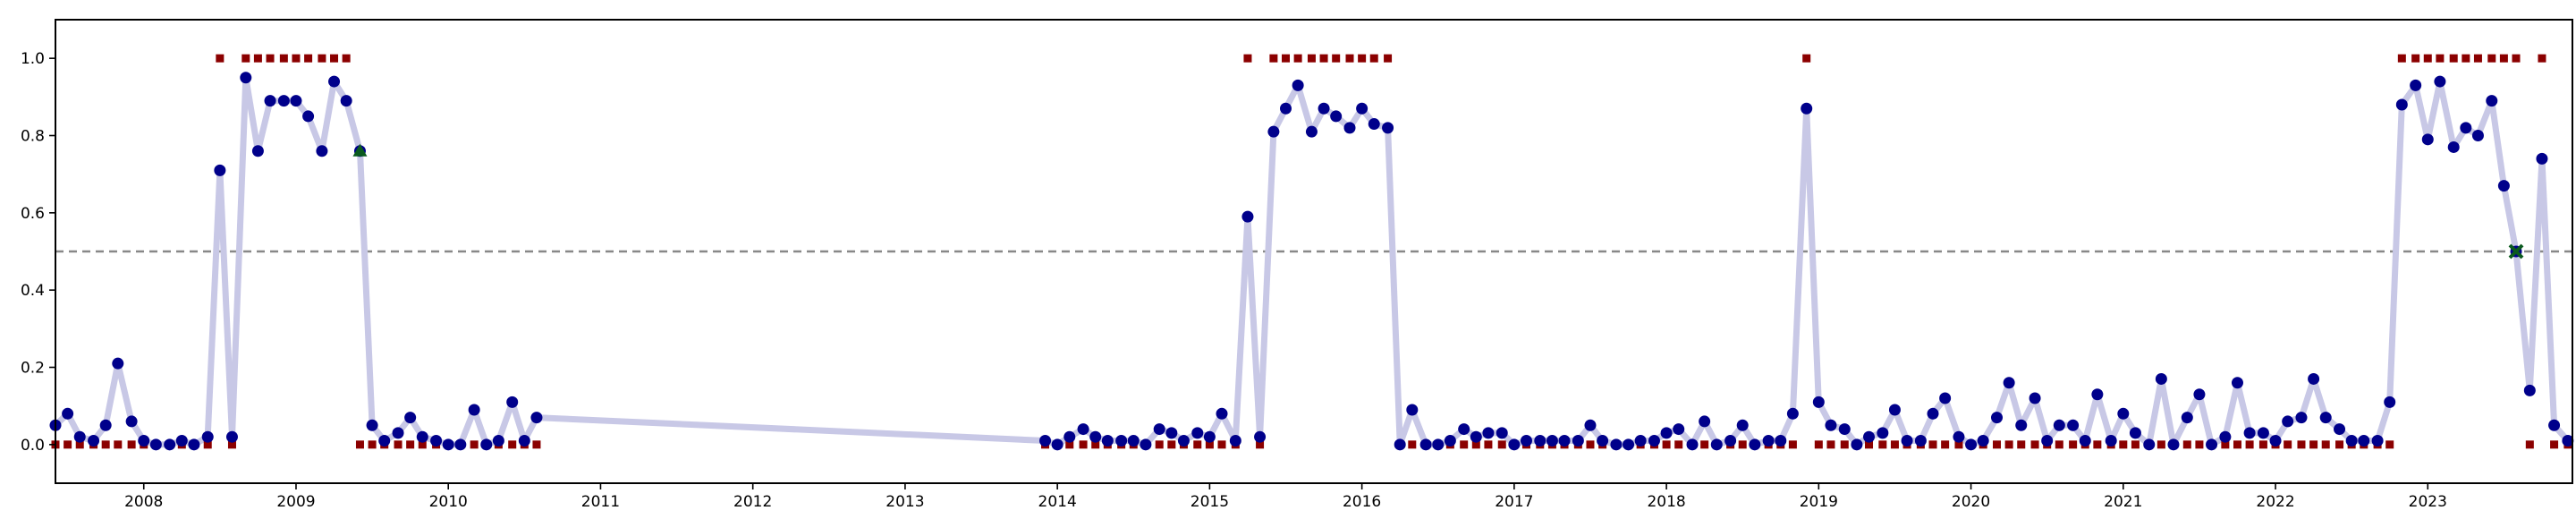 Image resolution: width=2576 pixels, height=519 pixels. Describe the element at coordinates (33, 369) in the screenshot. I see `y-tick-label: 0.2` at that location.